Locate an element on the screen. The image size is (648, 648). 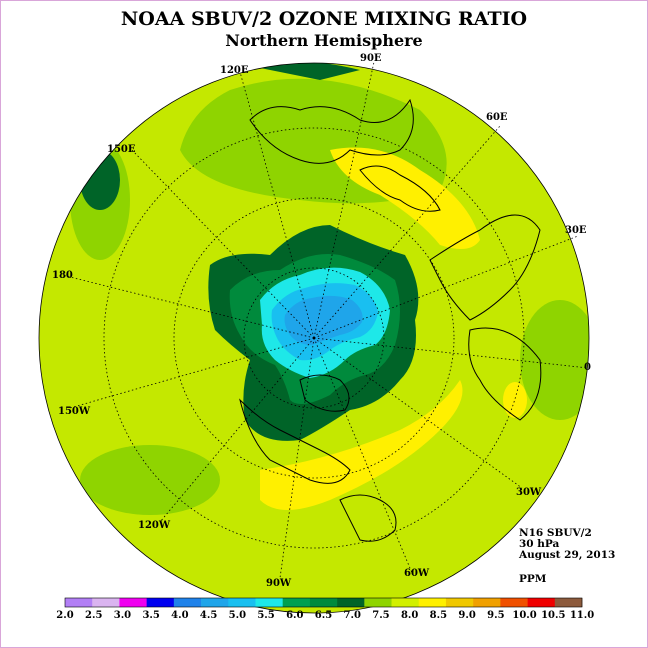
lon-label-120w: 120W is located at coordinates (154, 525).